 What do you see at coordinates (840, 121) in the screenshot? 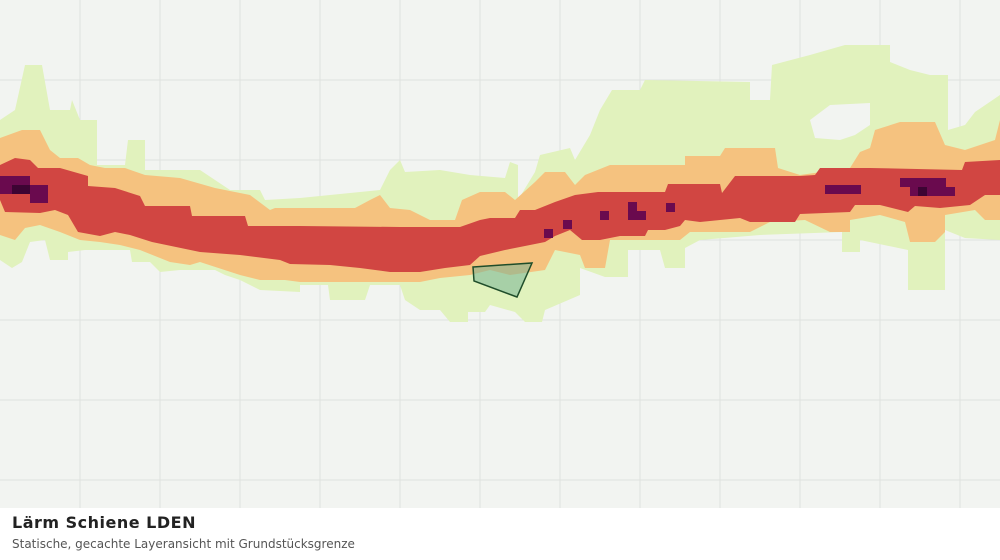
I see `noise-zone-low` at bounding box center [840, 121].